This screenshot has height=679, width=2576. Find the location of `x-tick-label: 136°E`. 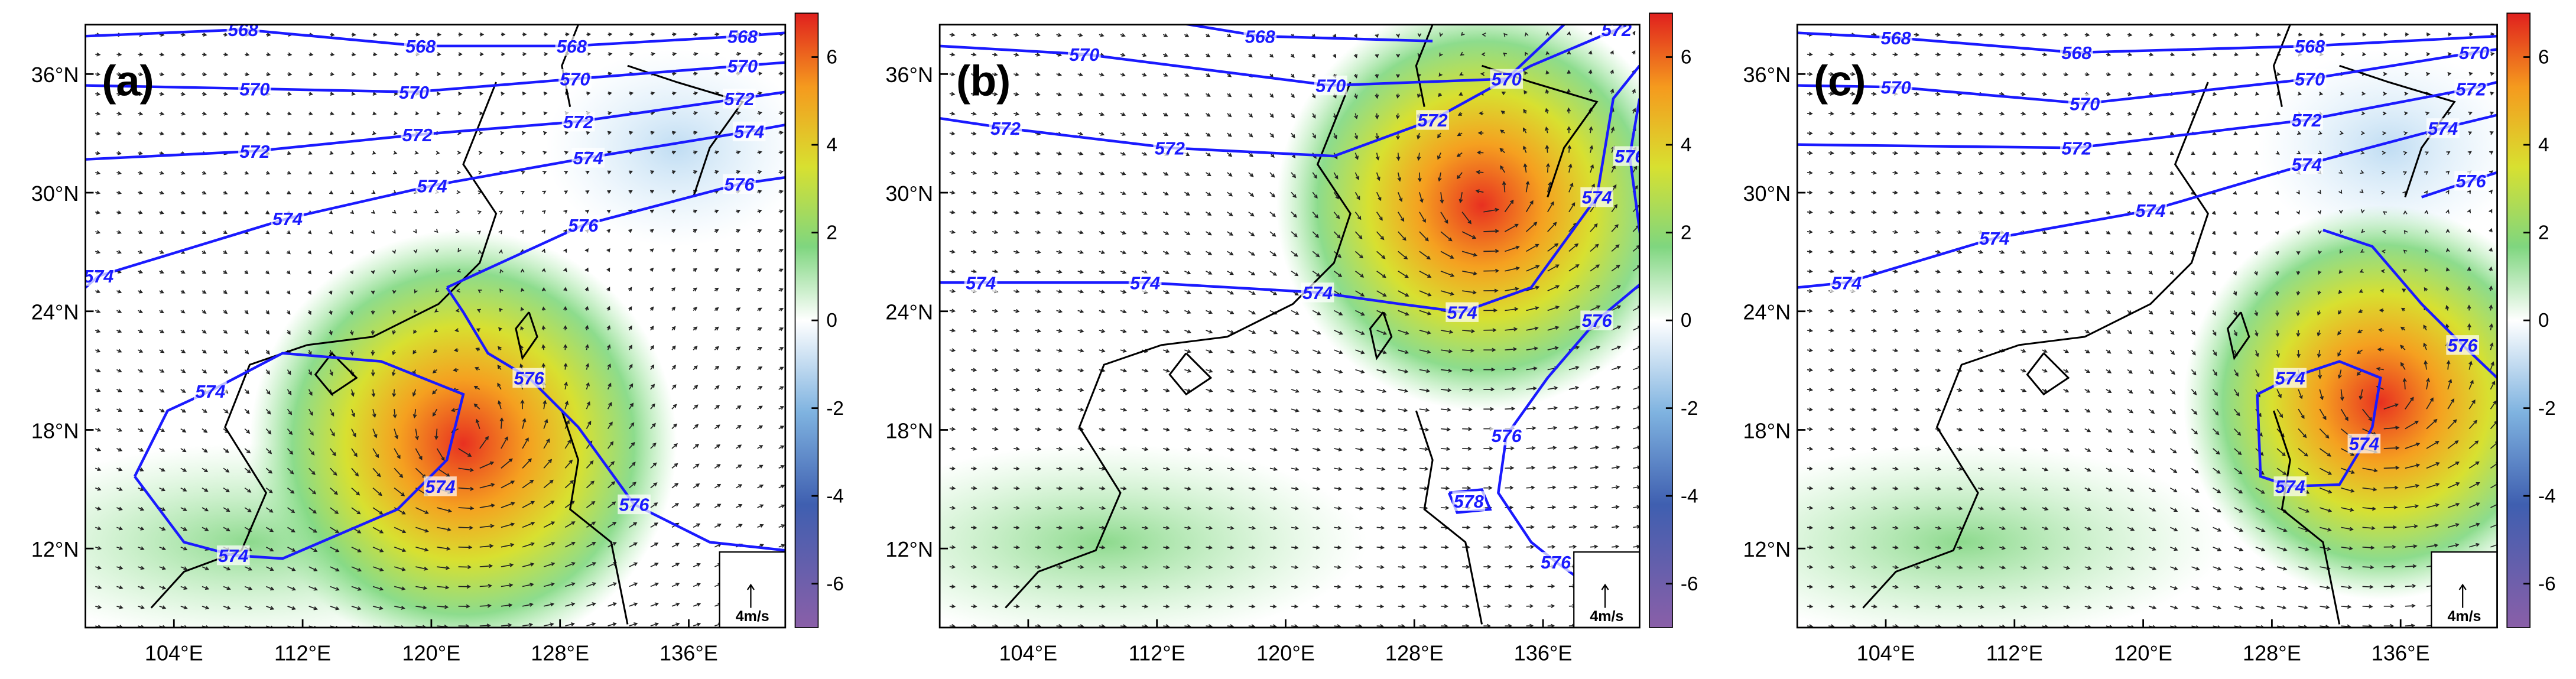

x-tick-label: 136°E is located at coordinates (1543, 653).